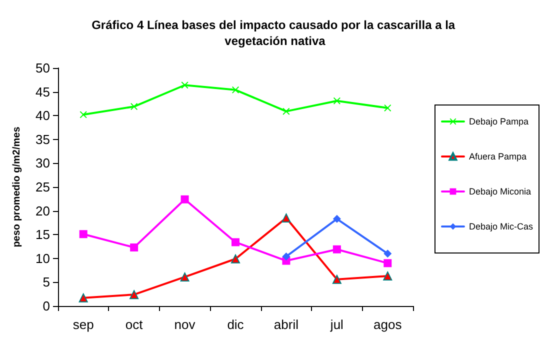  Describe the element at coordinates (43, 163) in the screenshot. I see `y-tick-label: 30` at that location.